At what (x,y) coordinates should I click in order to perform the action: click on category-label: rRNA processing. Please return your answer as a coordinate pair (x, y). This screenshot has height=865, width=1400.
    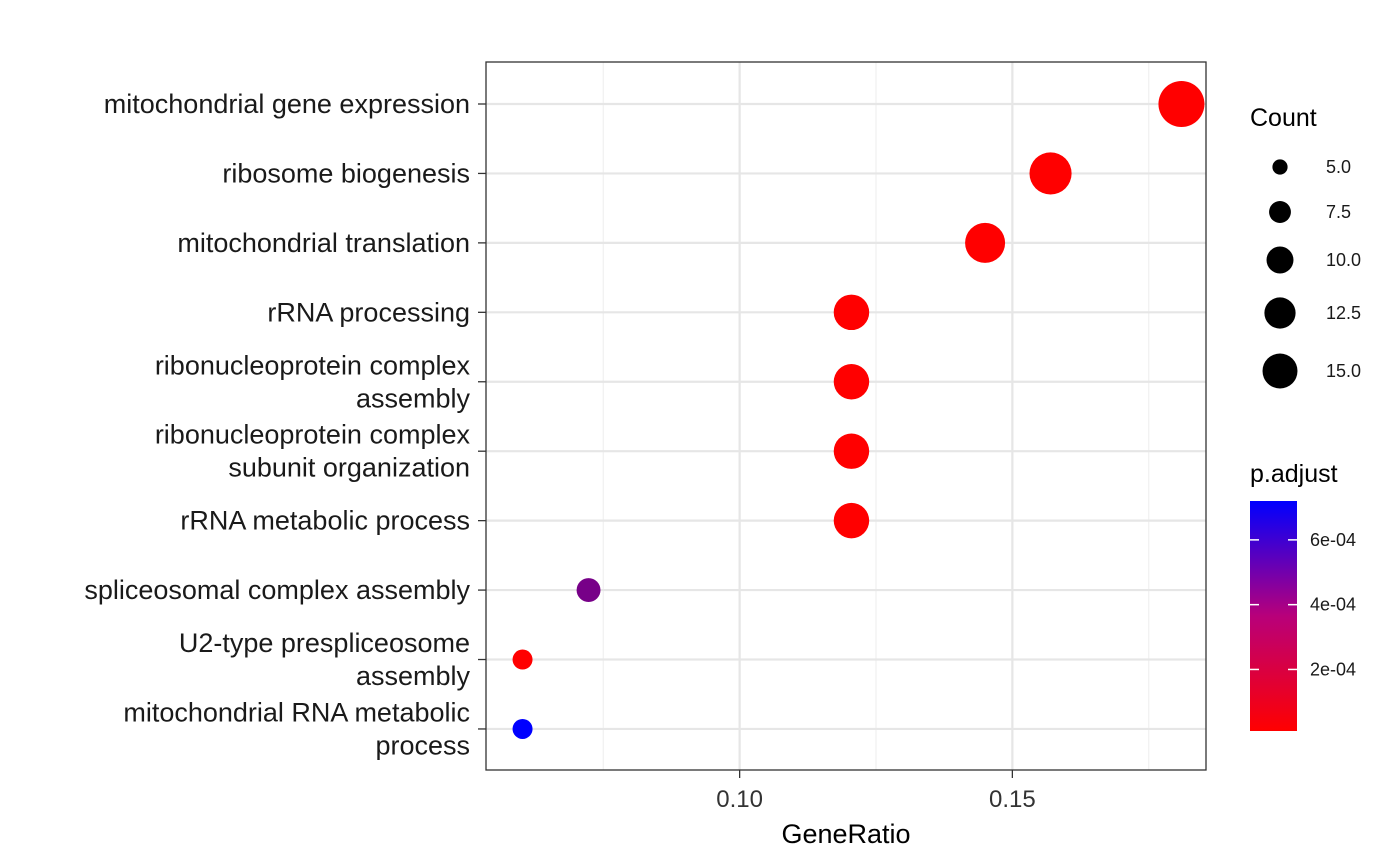
    Looking at the image, I should click on (368, 312).